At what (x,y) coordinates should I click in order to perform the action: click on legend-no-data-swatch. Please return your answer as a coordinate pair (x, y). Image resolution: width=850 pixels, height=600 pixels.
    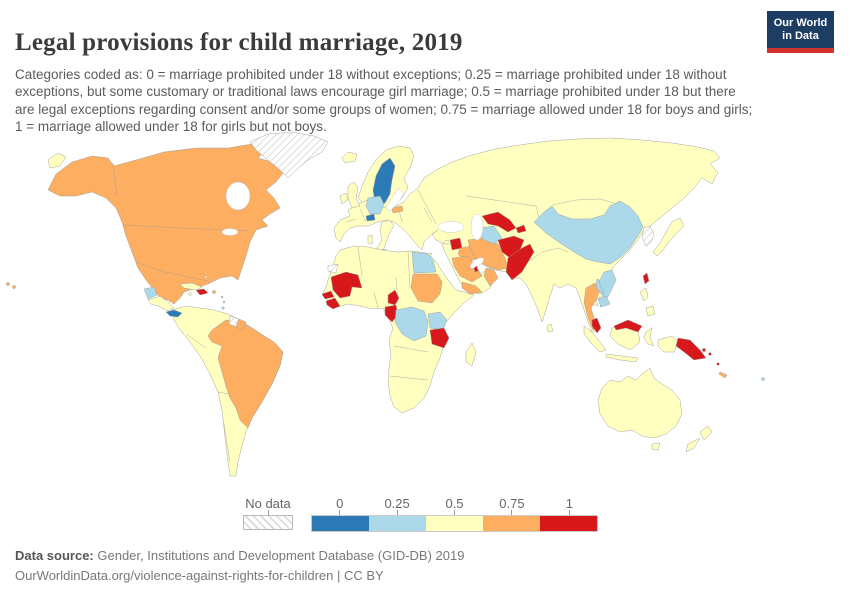
    Looking at the image, I should click on (268, 522).